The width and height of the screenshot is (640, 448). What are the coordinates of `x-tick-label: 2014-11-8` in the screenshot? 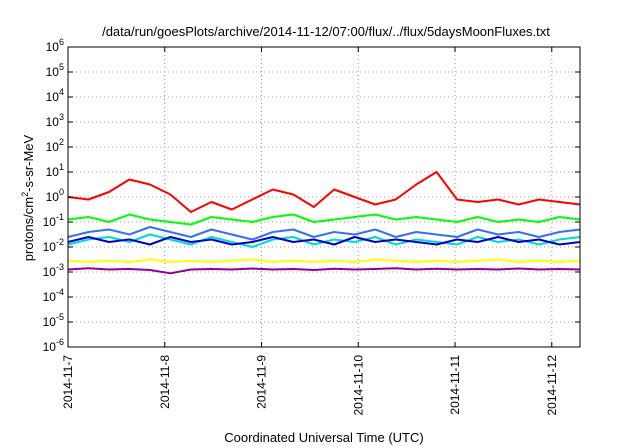 It's located at (165, 382).